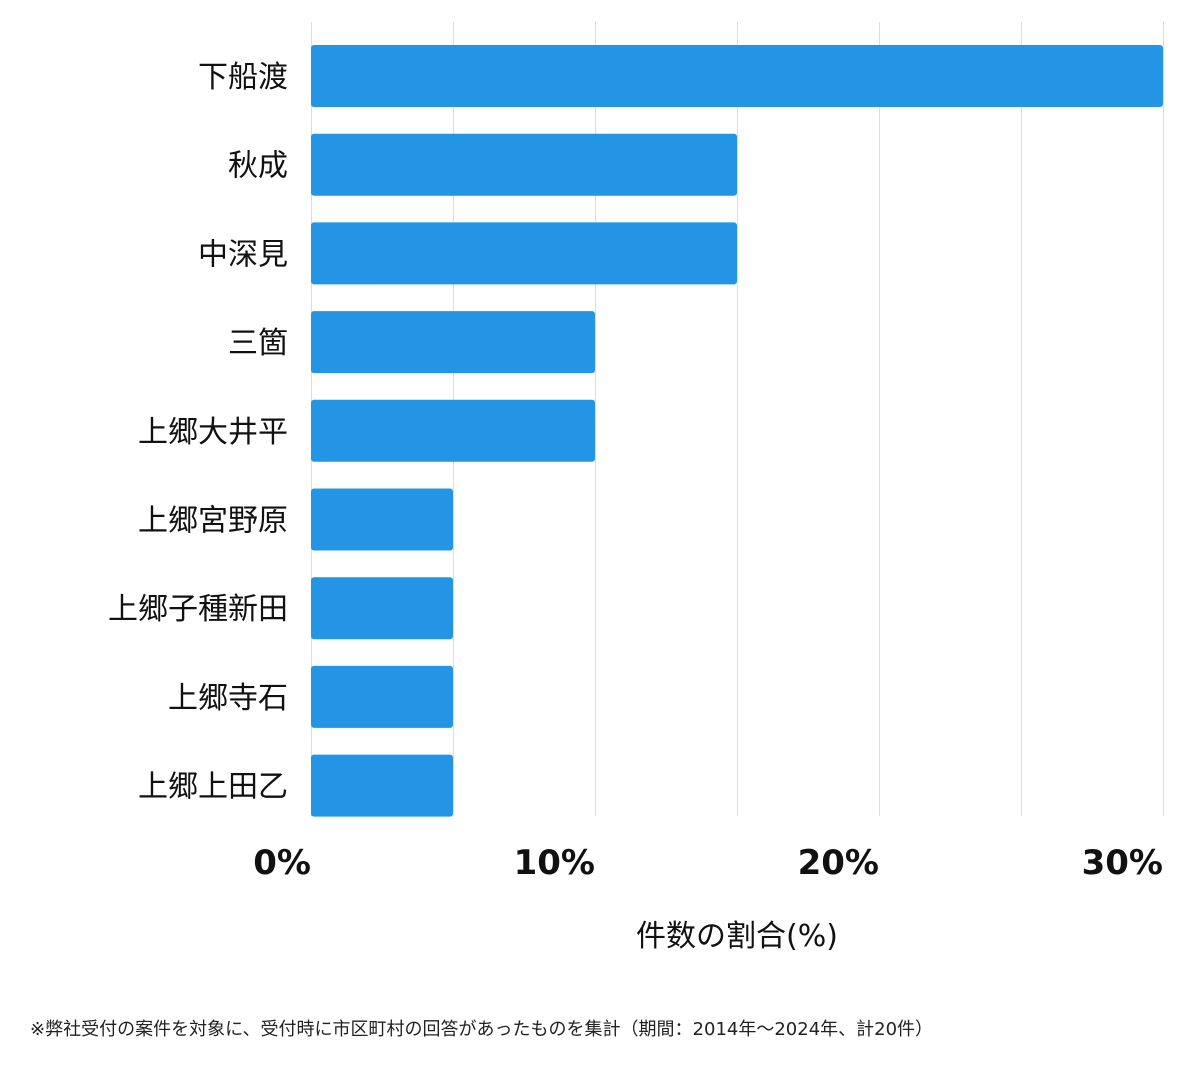 The image size is (1200, 1069). What do you see at coordinates (228, 698) in the screenshot?
I see `category-label: 上郷寺石` at bounding box center [228, 698].